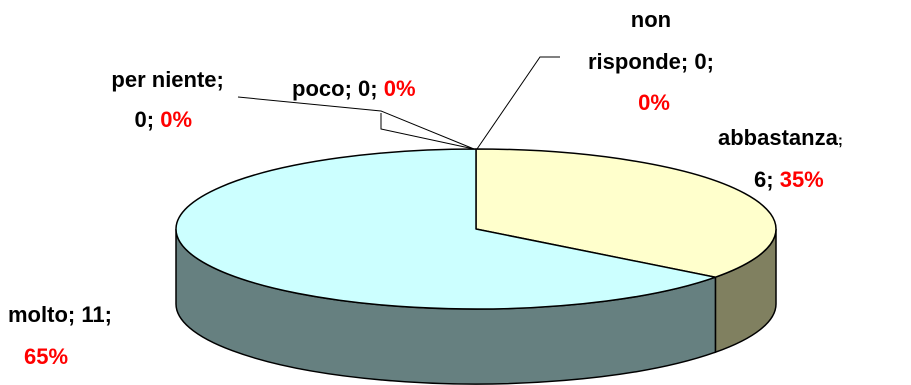 The width and height of the screenshot is (911, 385). Describe the element at coordinates (164, 119) in the screenshot. I see `label-per-niente-values: 0; 0%` at that location.